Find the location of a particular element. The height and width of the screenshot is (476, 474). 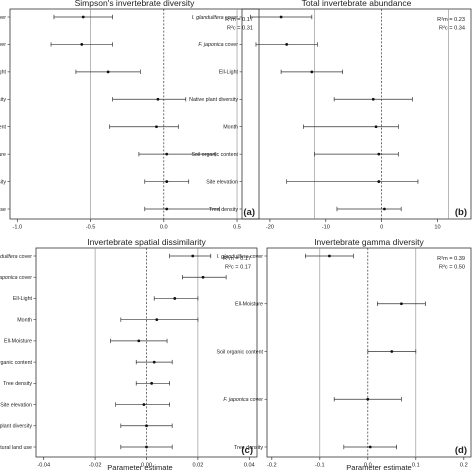

panel-c-r2-stat: R²m = 0.17 is located at coordinates (237, 259).